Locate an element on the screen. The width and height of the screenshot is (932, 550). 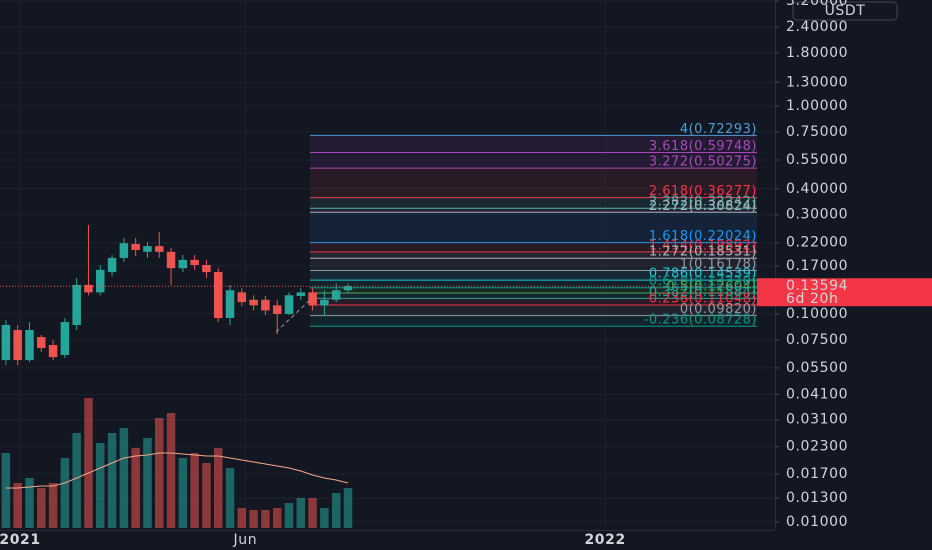
x-tick-label: 2022 is located at coordinates (604, 540).